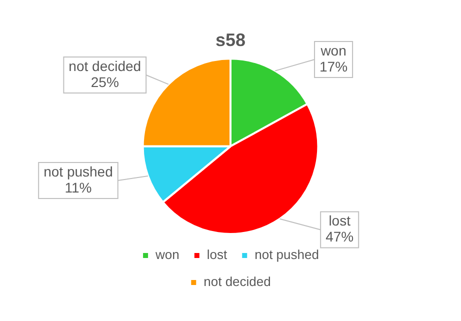  Describe the element at coordinates (104, 82) in the screenshot. I see `data-label: 25%` at that location.